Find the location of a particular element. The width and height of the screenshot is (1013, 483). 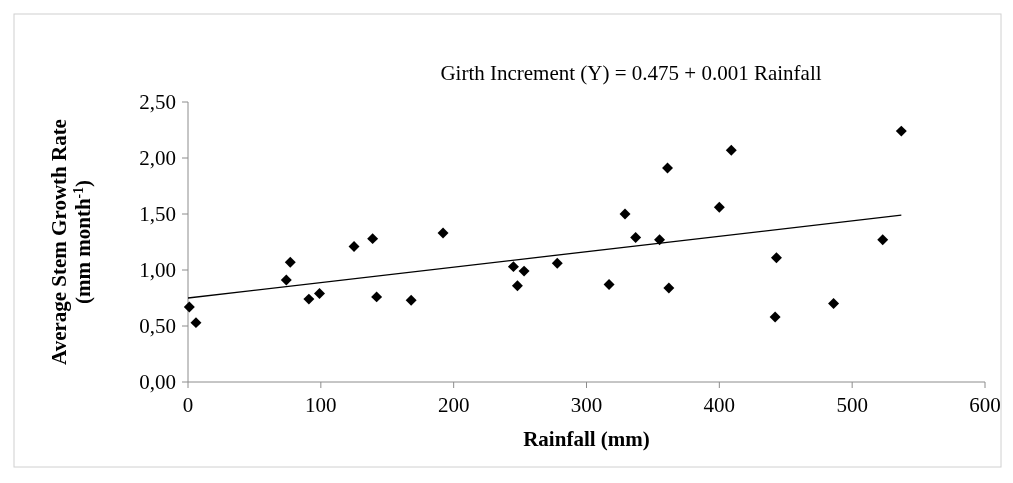

y-tick-label: 2,50 is located at coordinates (157, 102).